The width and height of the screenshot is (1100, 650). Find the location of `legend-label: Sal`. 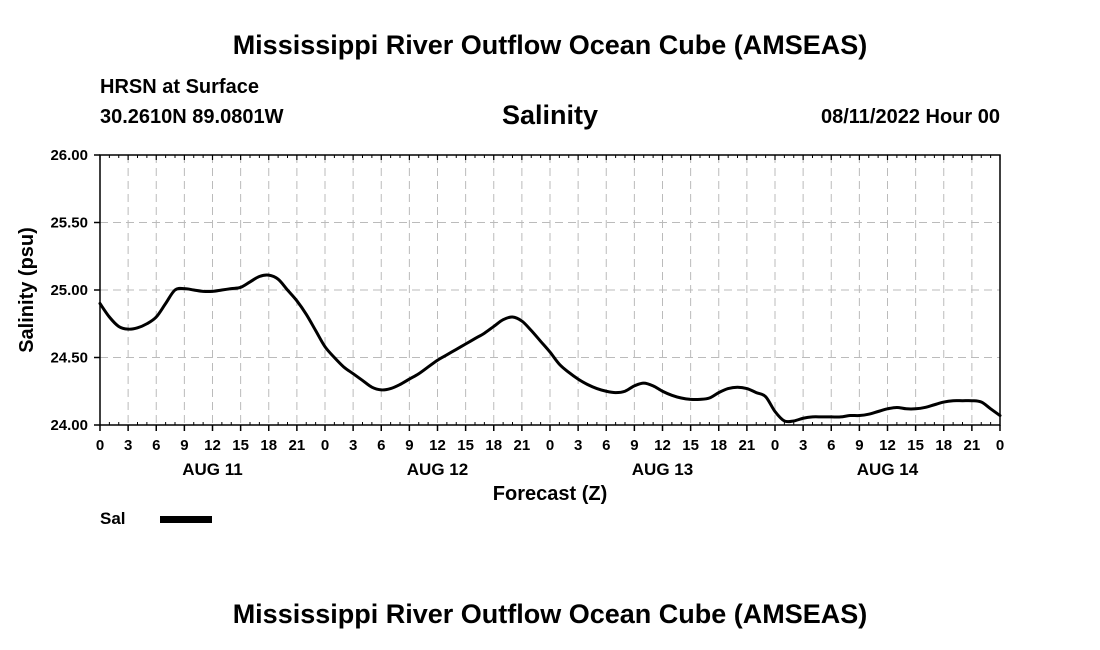

legend-label: Sal is located at coordinates (113, 518).